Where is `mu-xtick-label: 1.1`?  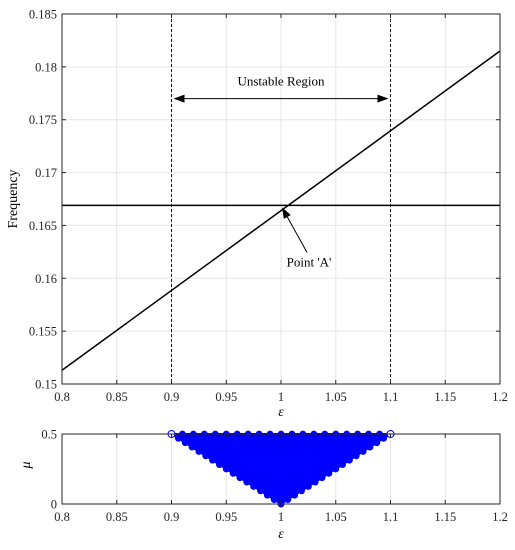
mu-xtick-label: 1.1 is located at coordinates (391, 517).